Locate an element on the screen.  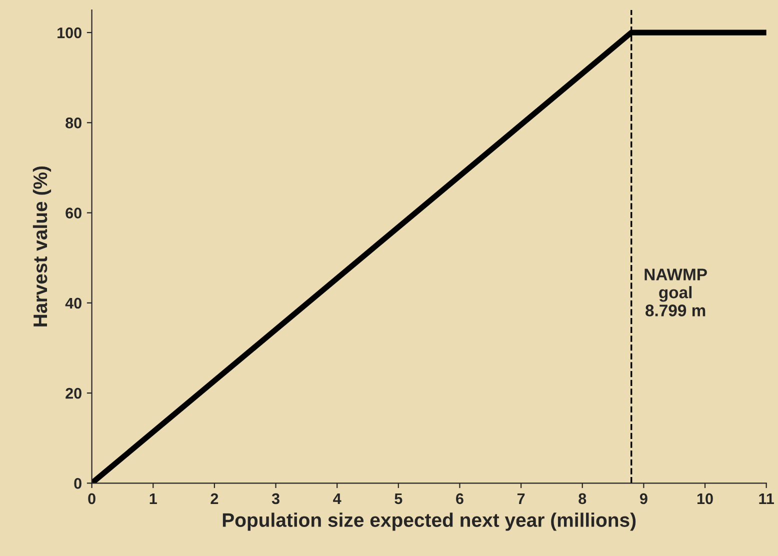
y-tick-label: 40 is located at coordinates (73, 303).